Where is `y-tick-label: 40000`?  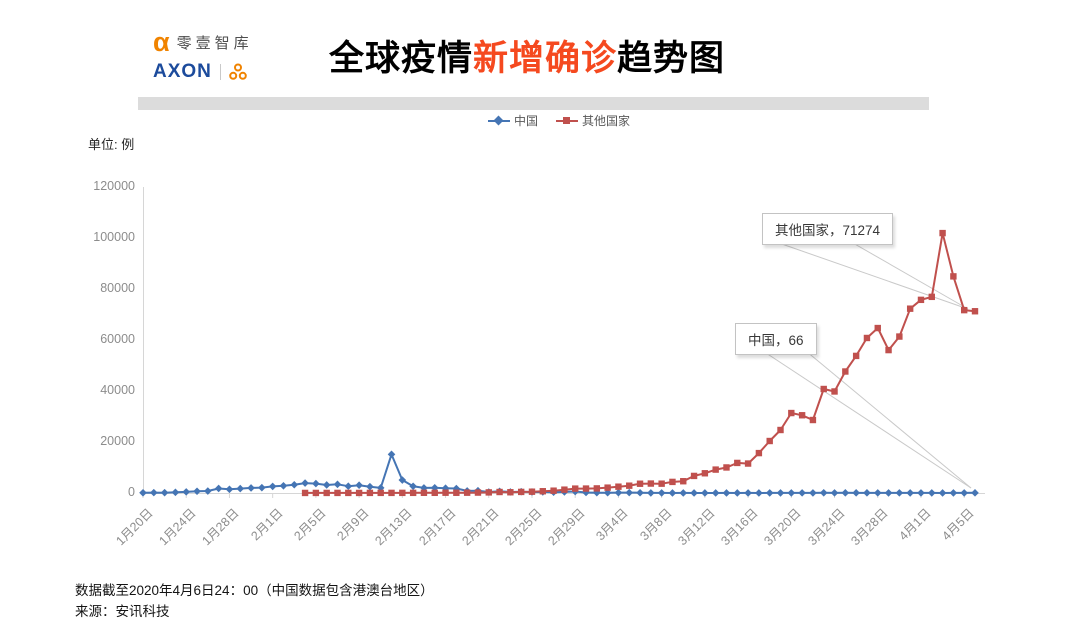 y-tick-label: 40000 is located at coordinates (117, 390).